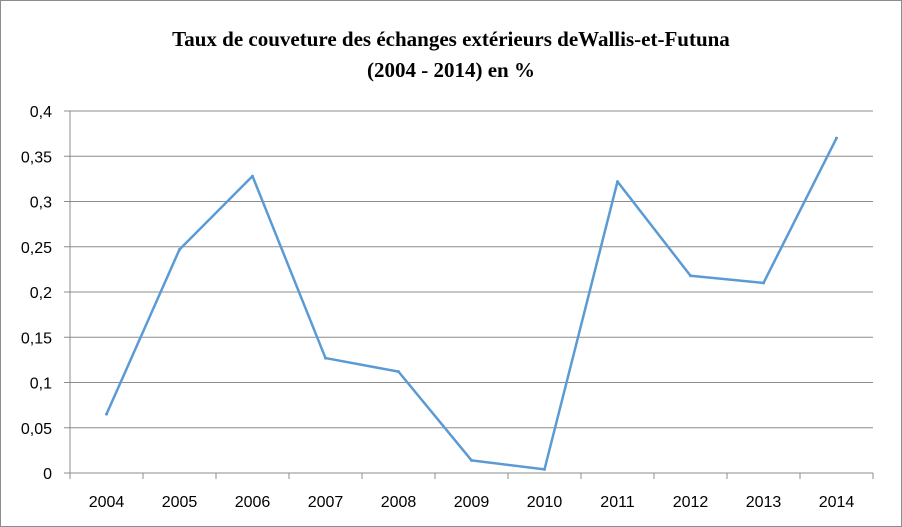 The width and height of the screenshot is (902, 527). Describe the element at coordinates (107, 502) in the screenshot. I see `x-tick-label: 2004` at that location.